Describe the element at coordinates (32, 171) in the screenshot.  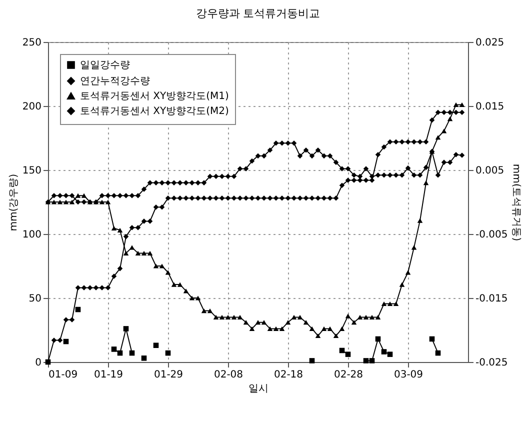
I see `y-tick-label: 150` at that location.